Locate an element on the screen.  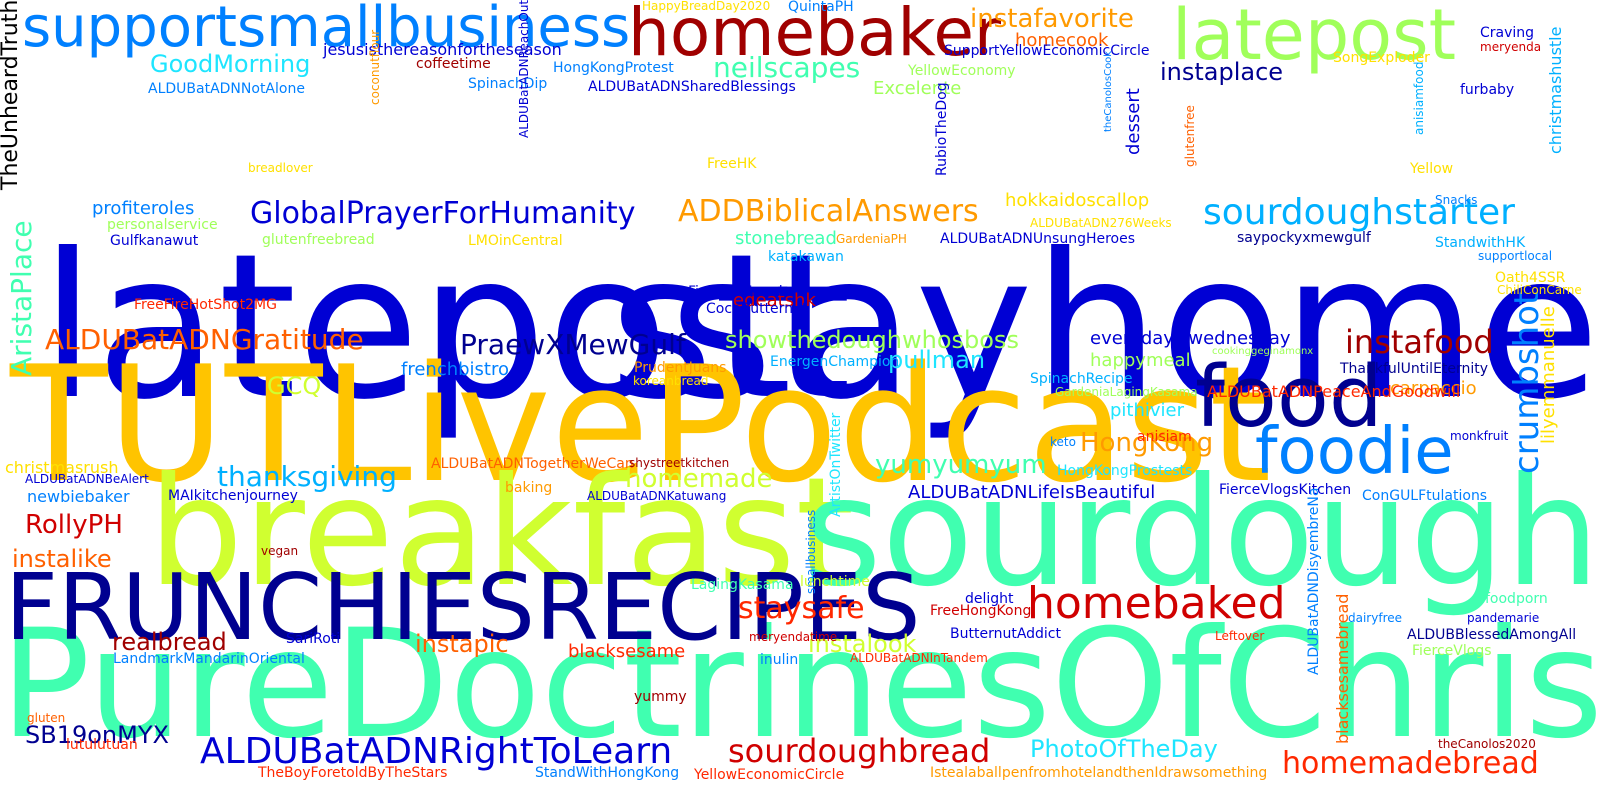
word-fierce-vlogs-kitchen: FierceVlogsKitchen is located at coordinates (1285, 490).